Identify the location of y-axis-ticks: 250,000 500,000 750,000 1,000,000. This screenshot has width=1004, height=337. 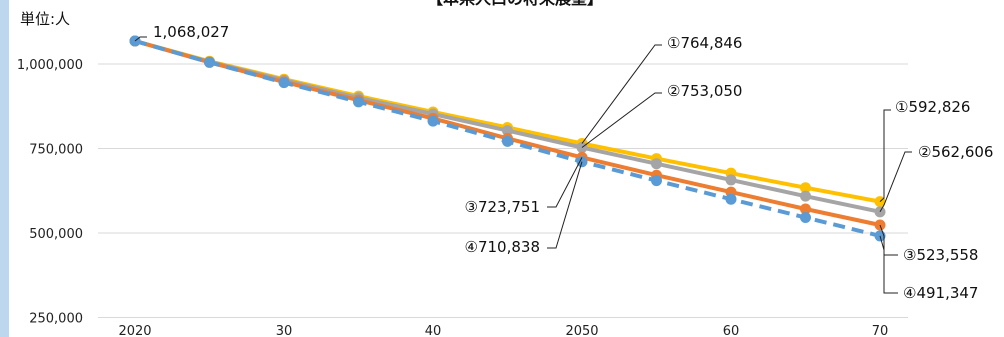
(50, 192).